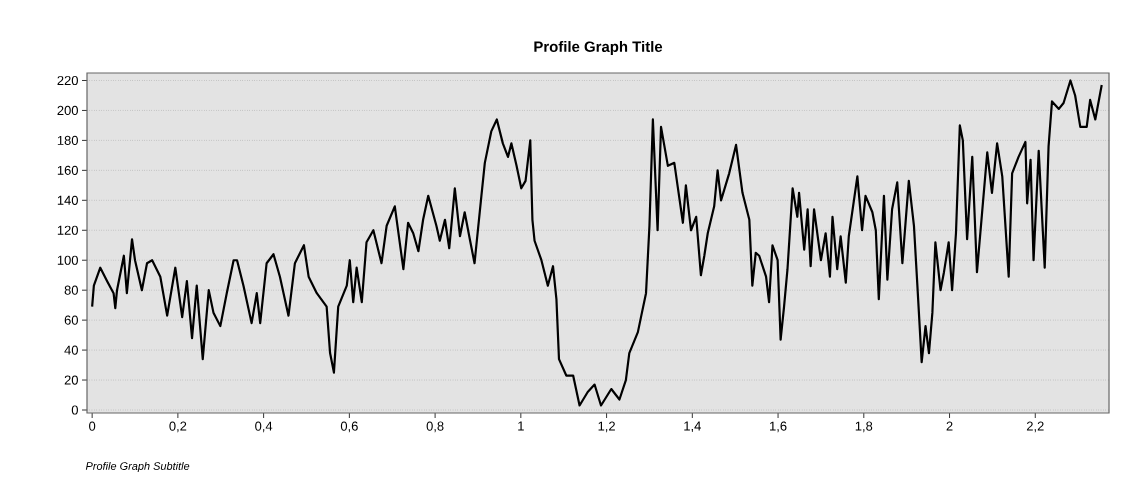 The height and width of the screenshot is (486, 1131). Describe the element at coordinates (67, 140) in the screenshot. I see `y-tick-label: 180` at that location.